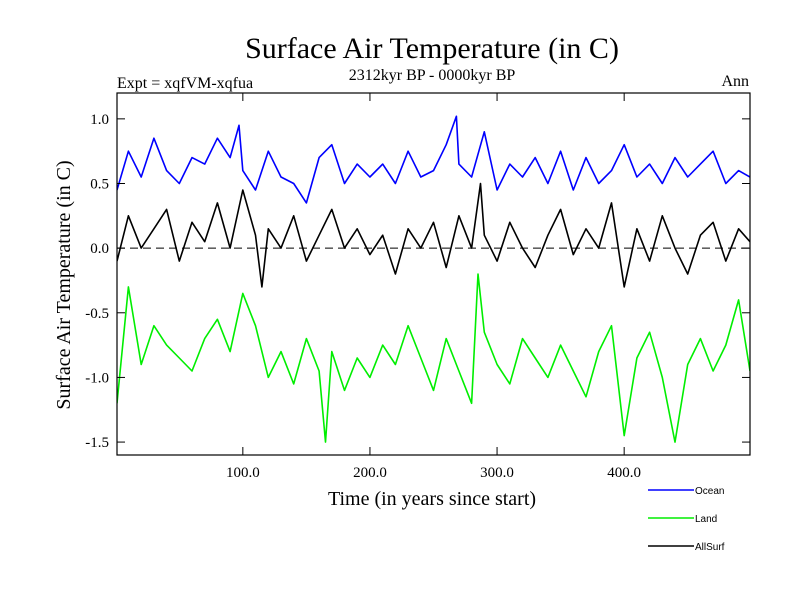  I want to click on y-tick-label: 0.5, so click(99, 185).